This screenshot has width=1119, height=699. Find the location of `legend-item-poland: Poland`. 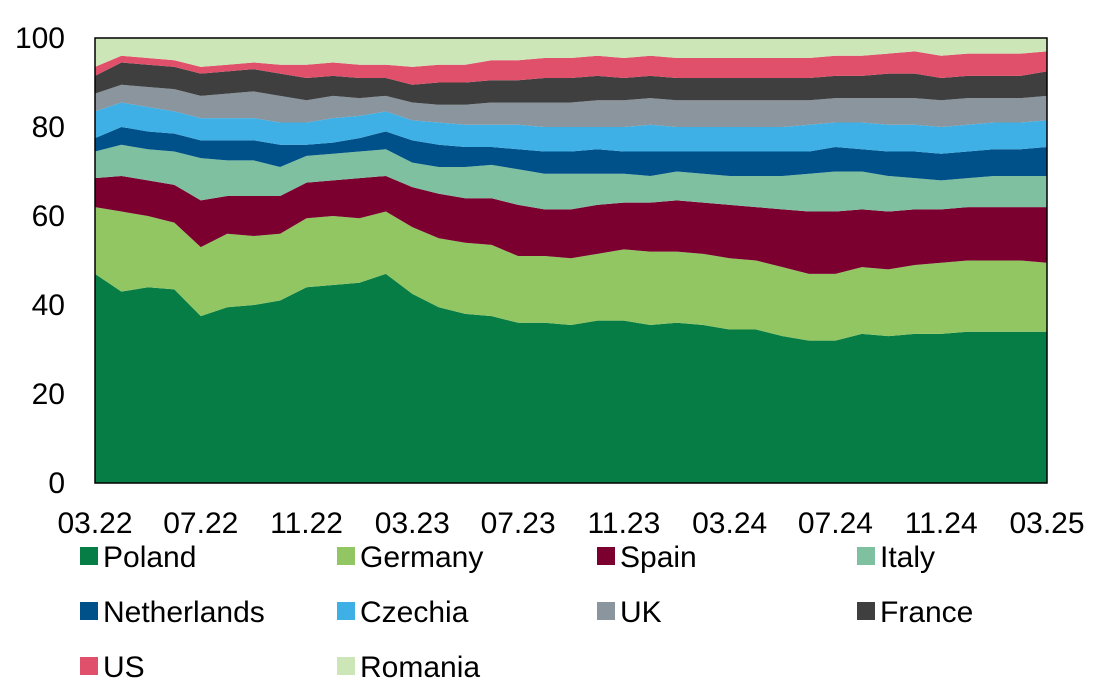

legend-item-poland: Poland is located at coordinates (138, 557).